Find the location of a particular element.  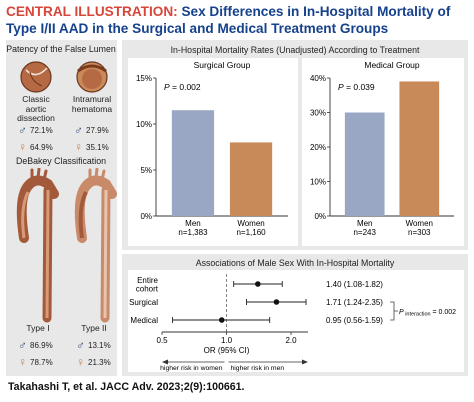

type1-male-stat: ♂ 86.9% is located at coordinates (35, 345).